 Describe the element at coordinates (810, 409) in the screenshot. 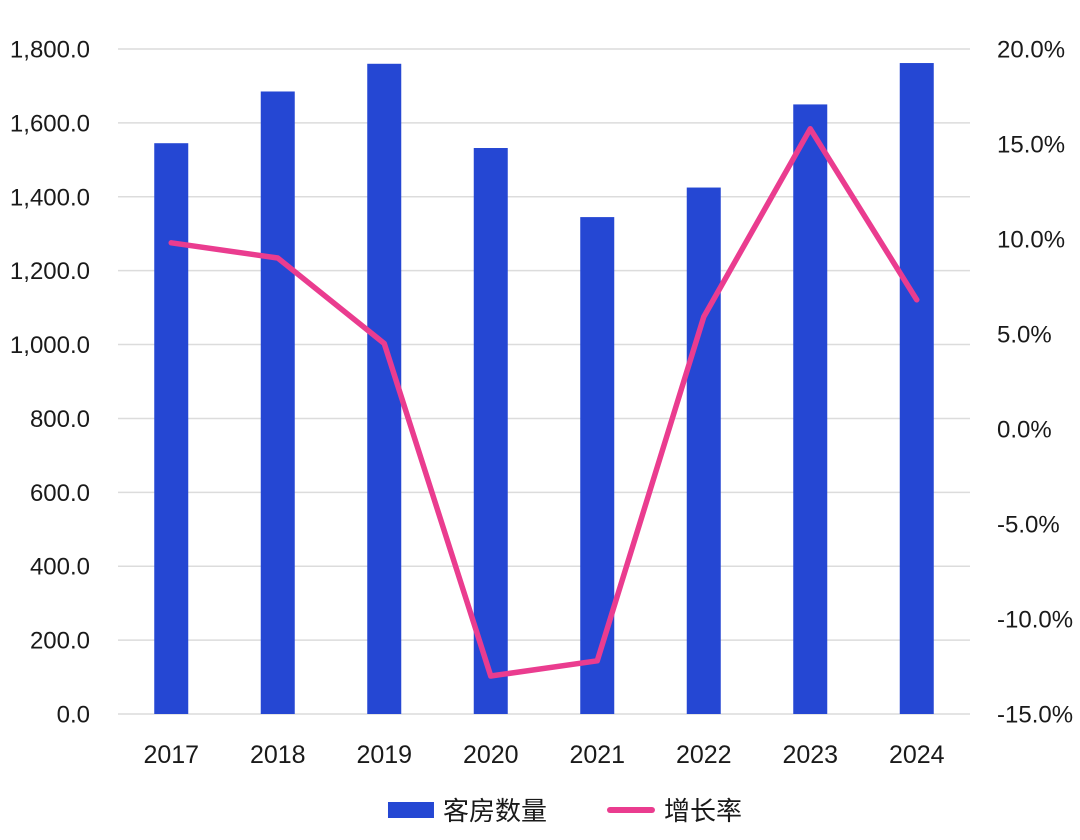

I see `bar-2023` at that location.